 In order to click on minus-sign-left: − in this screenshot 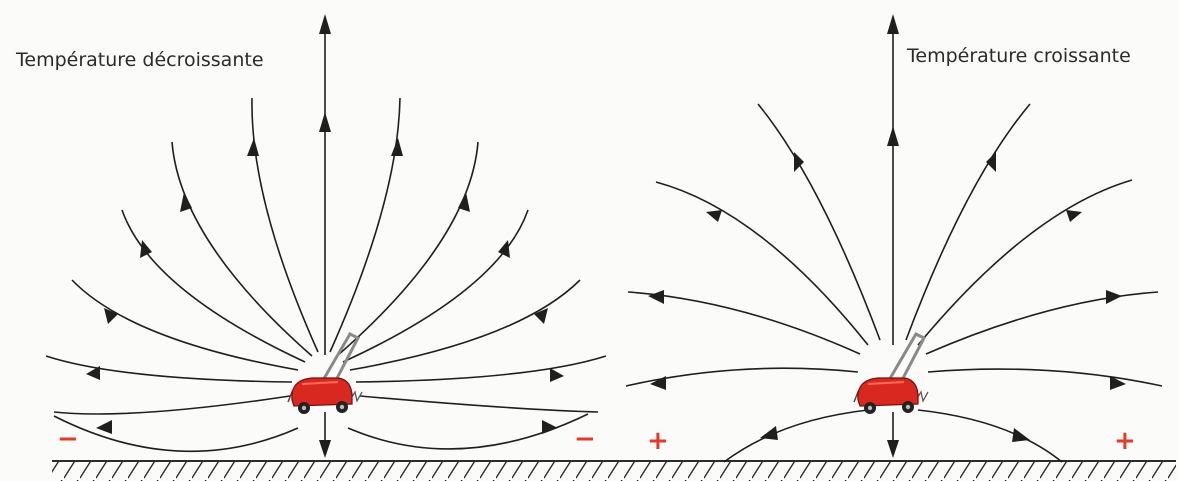, I will do `click(68, 439)`.